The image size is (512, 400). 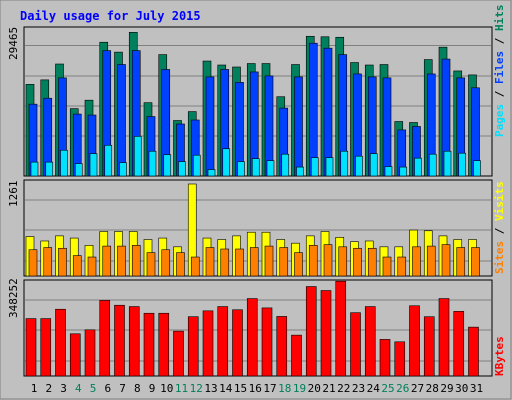 What do you see at coordinates (34, 388) in the screenshot?
I see `x-label-day-1: 1` at bounding box center [34, 388].